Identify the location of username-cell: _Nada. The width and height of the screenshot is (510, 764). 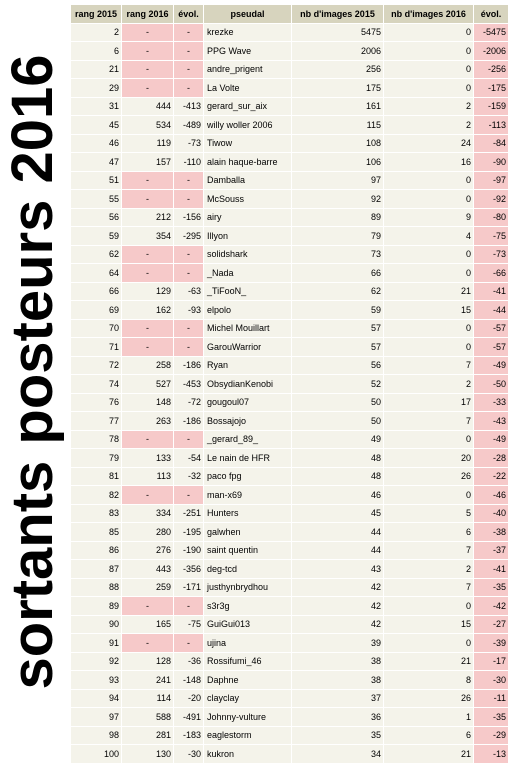
(247, 273).